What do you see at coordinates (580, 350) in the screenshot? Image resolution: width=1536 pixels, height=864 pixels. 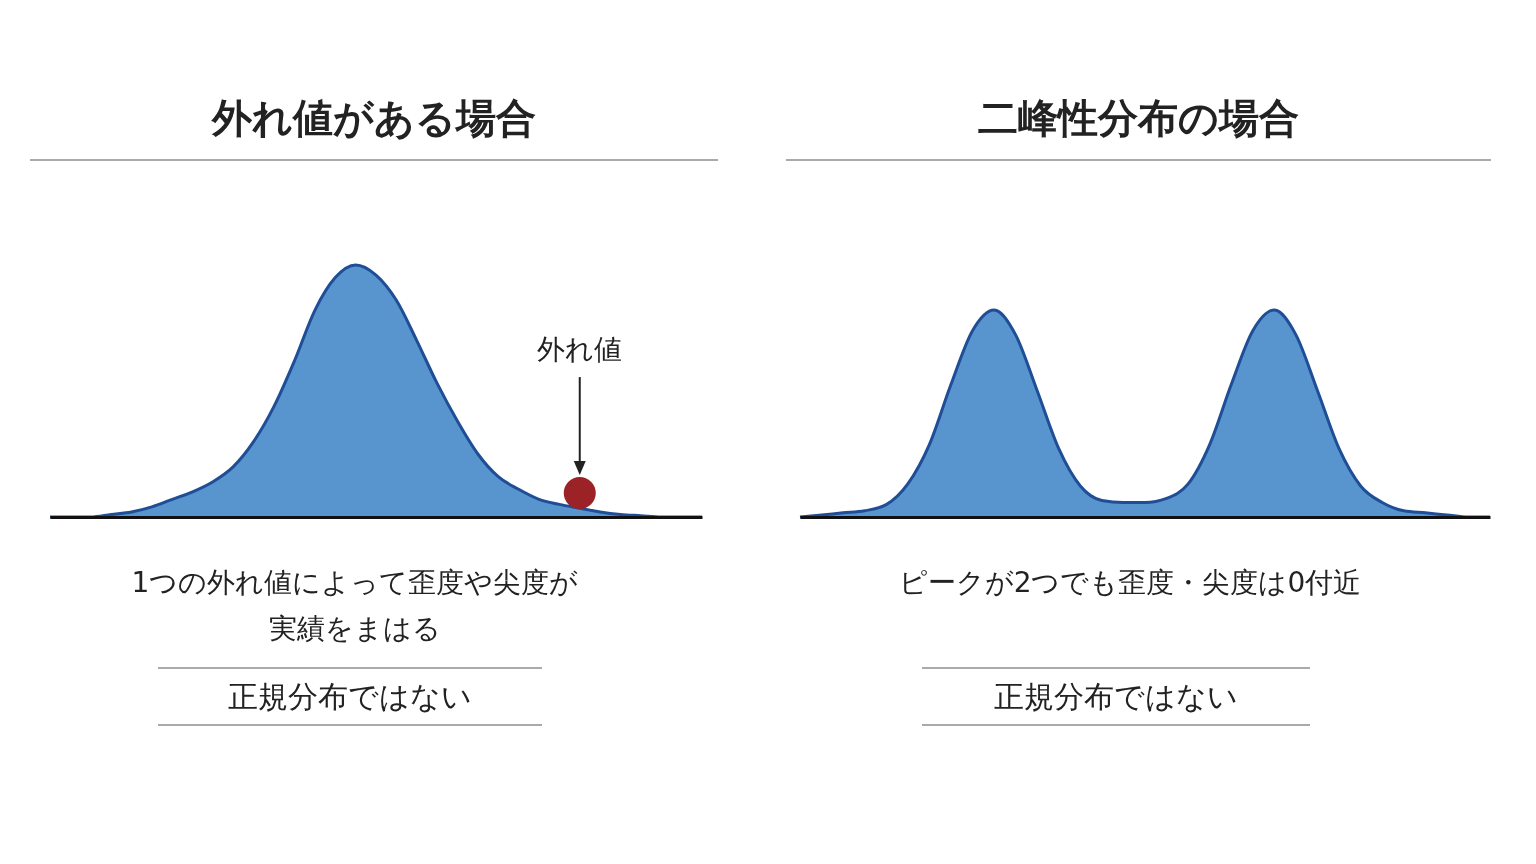 I see `annotation: 外れ値` at bounding box center [580, 350].